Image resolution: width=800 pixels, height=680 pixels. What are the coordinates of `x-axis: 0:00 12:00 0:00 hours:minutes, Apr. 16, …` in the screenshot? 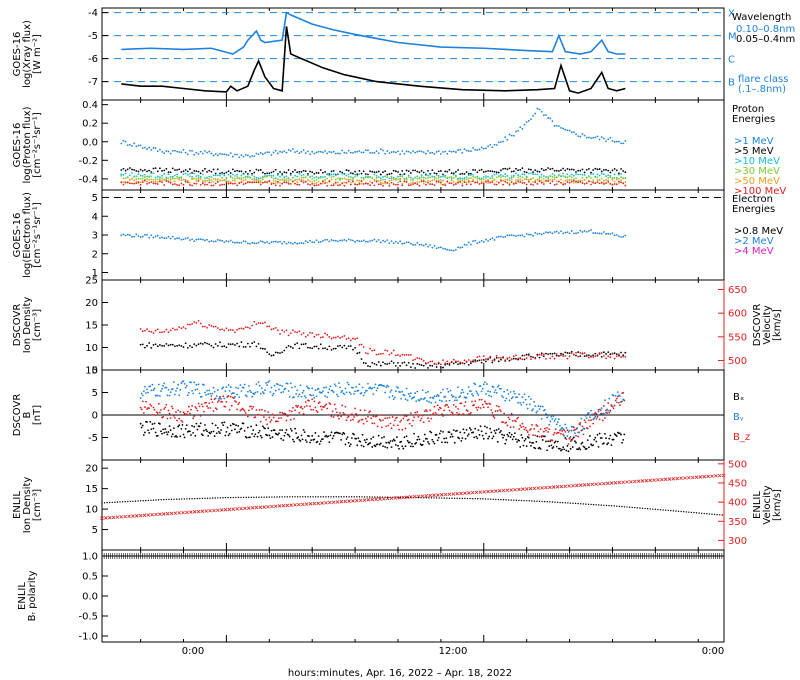 It's located at (453, 662).